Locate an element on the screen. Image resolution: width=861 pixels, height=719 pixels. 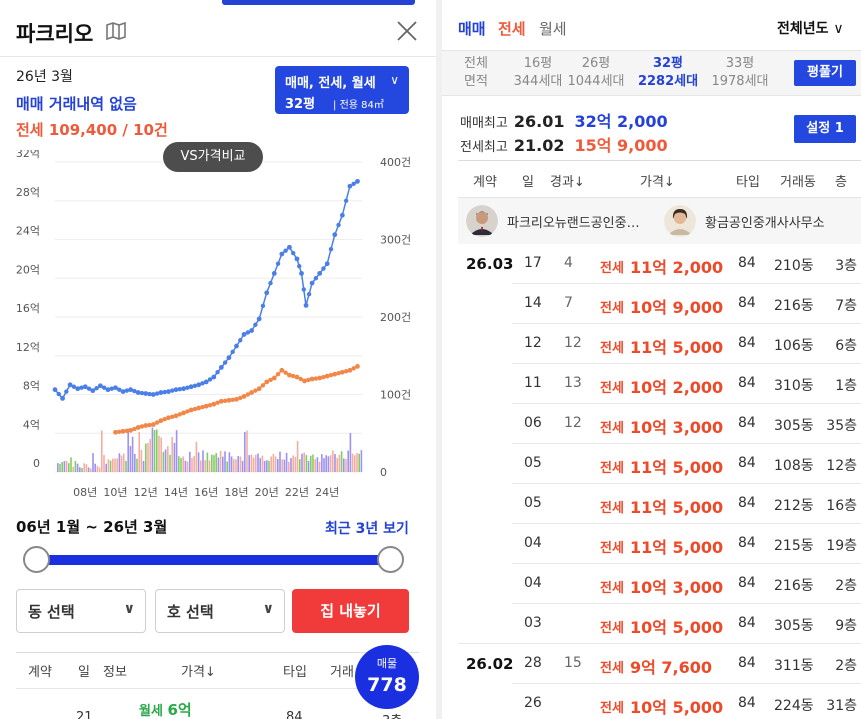
th-dong: 거래동 is located at coordinates (798, 182).